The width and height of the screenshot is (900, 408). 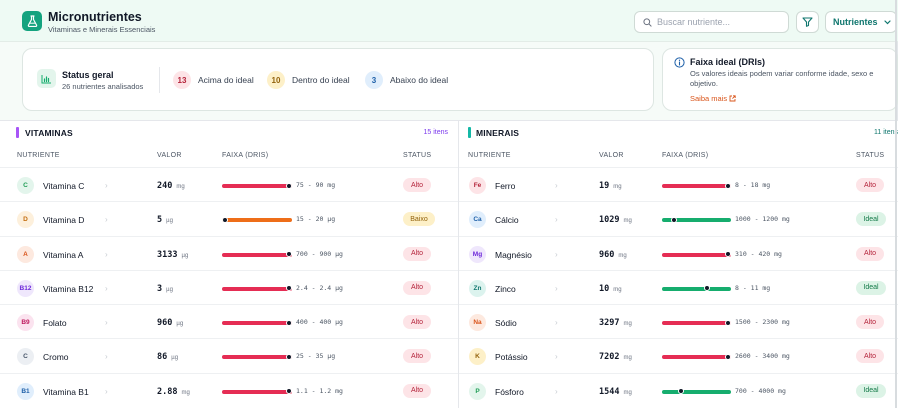 I want to click on nutrient-value: 86 µg, so click(x=167, y=357).